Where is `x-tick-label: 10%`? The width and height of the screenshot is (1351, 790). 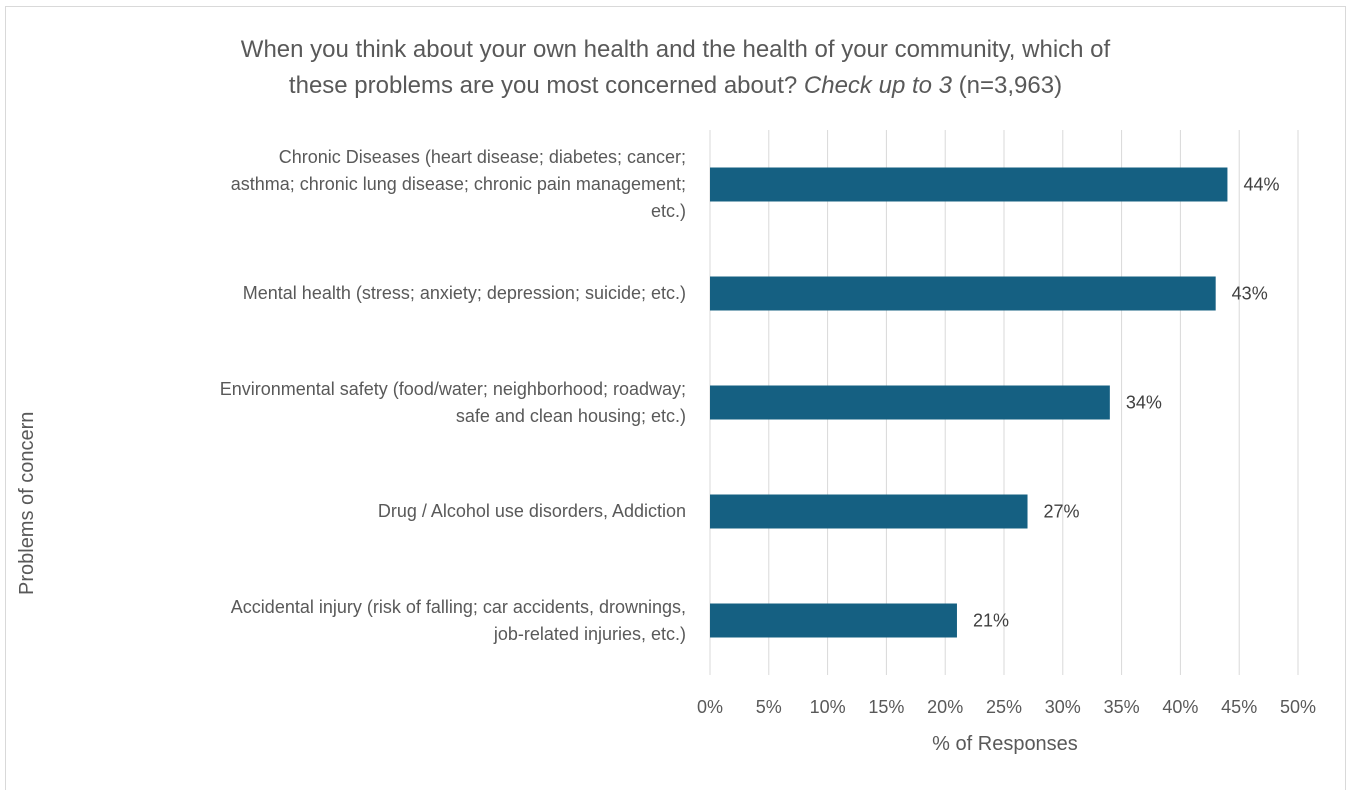 x-tick-label: 10% is located at coordinates (828, 707).